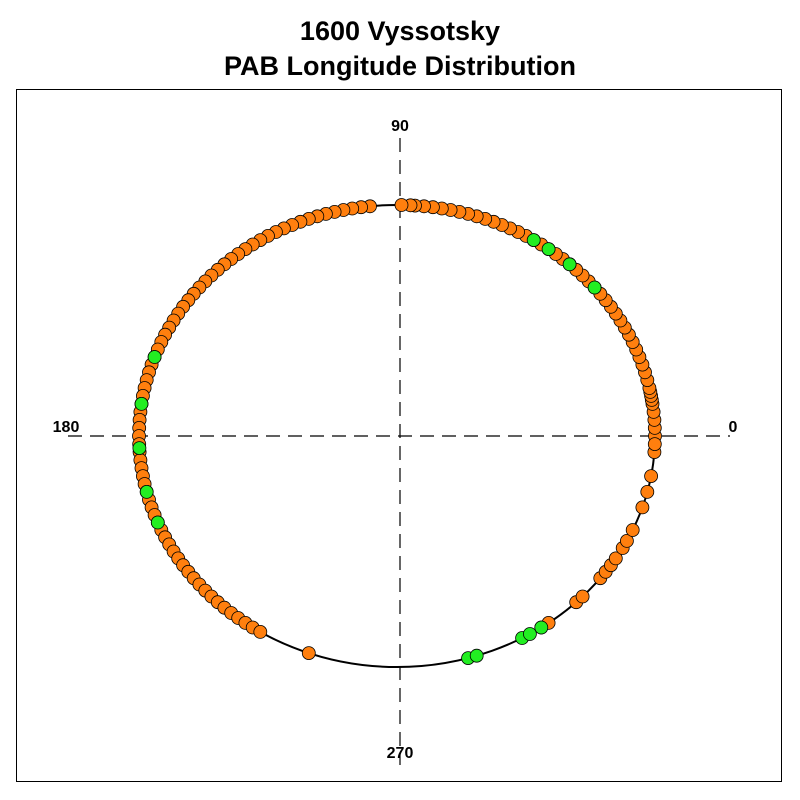 This screenshot has width=800, height=800. What do you see at coordinates (66, 427) in the screenshot?
I see `angle-label-180: 180` at bounding box center [66, 427].